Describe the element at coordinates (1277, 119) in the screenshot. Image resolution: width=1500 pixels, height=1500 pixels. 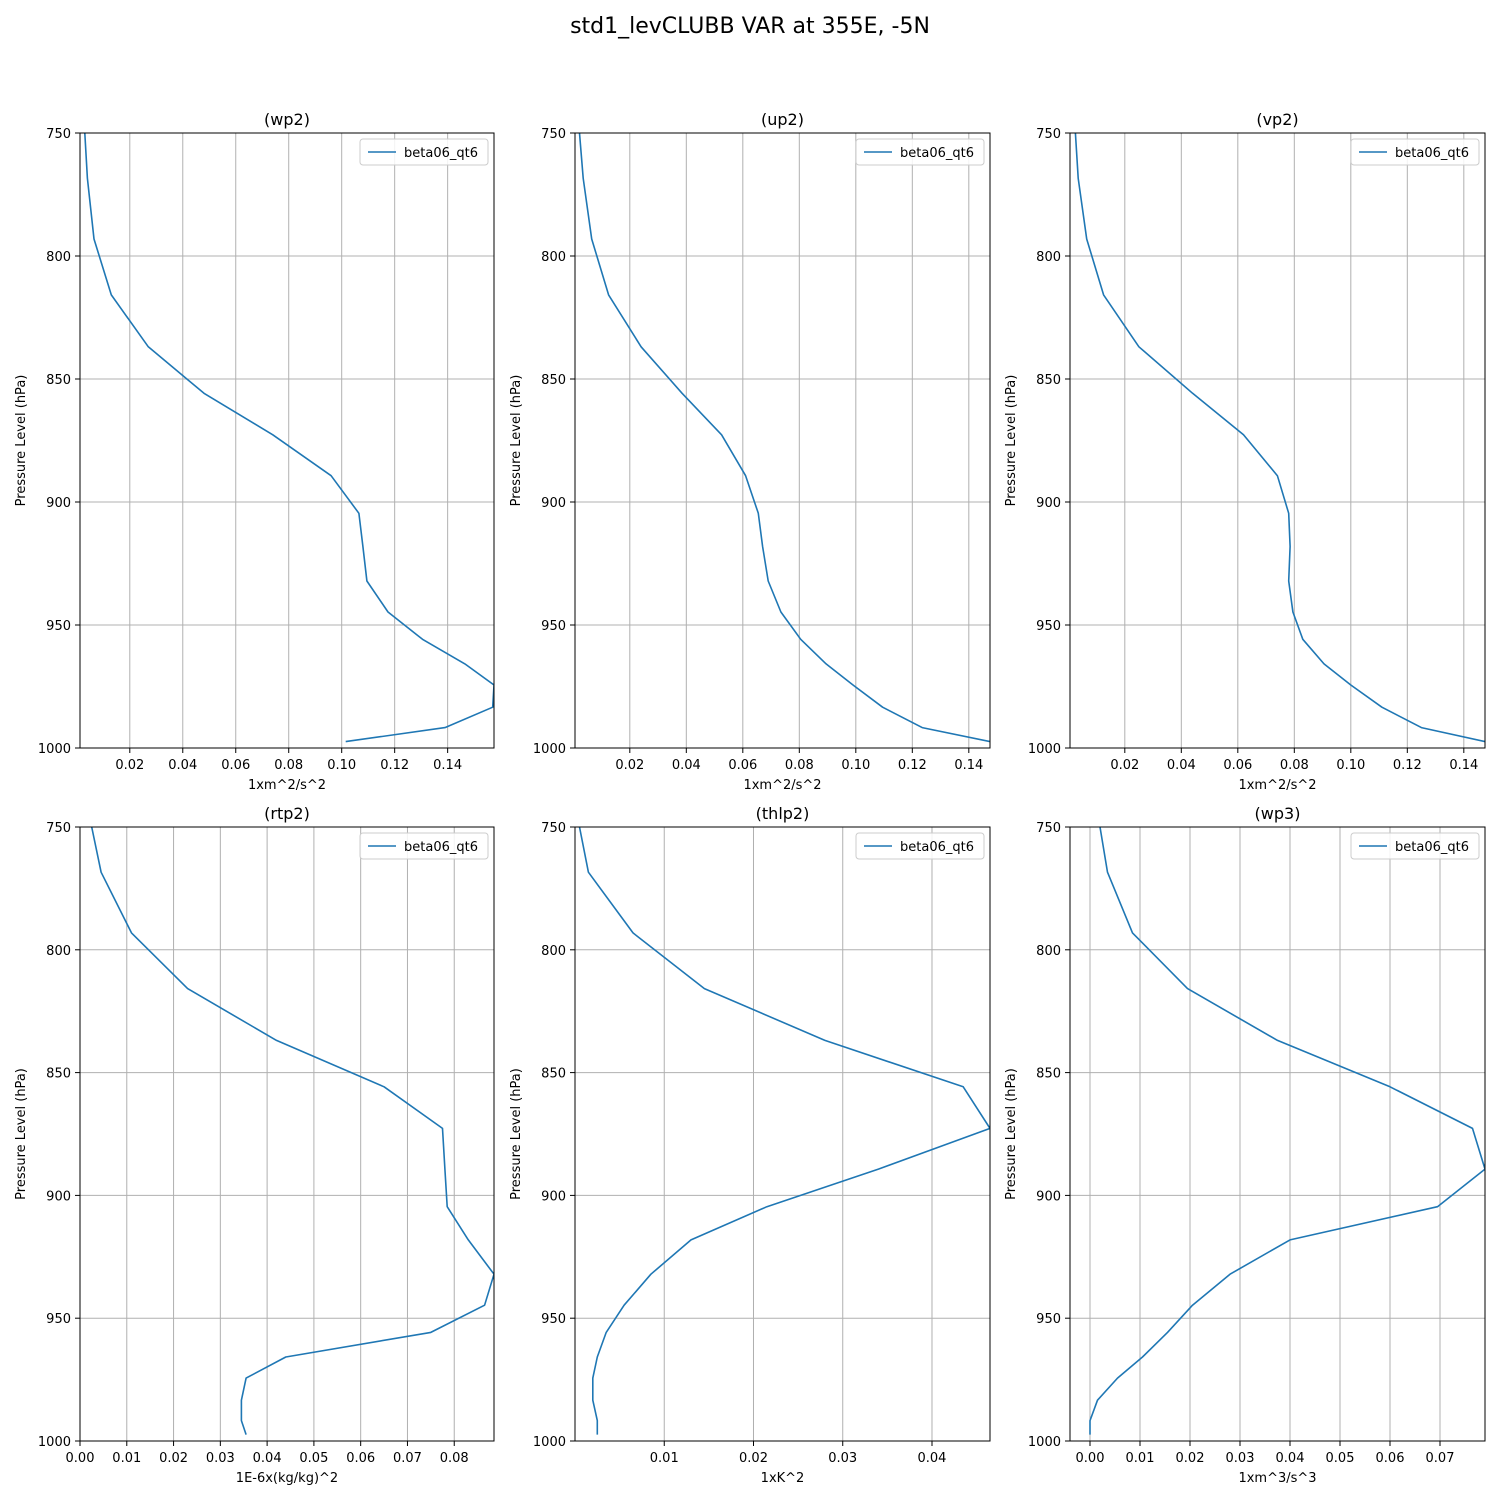
I see `chart-title: (vp2)` at that location.